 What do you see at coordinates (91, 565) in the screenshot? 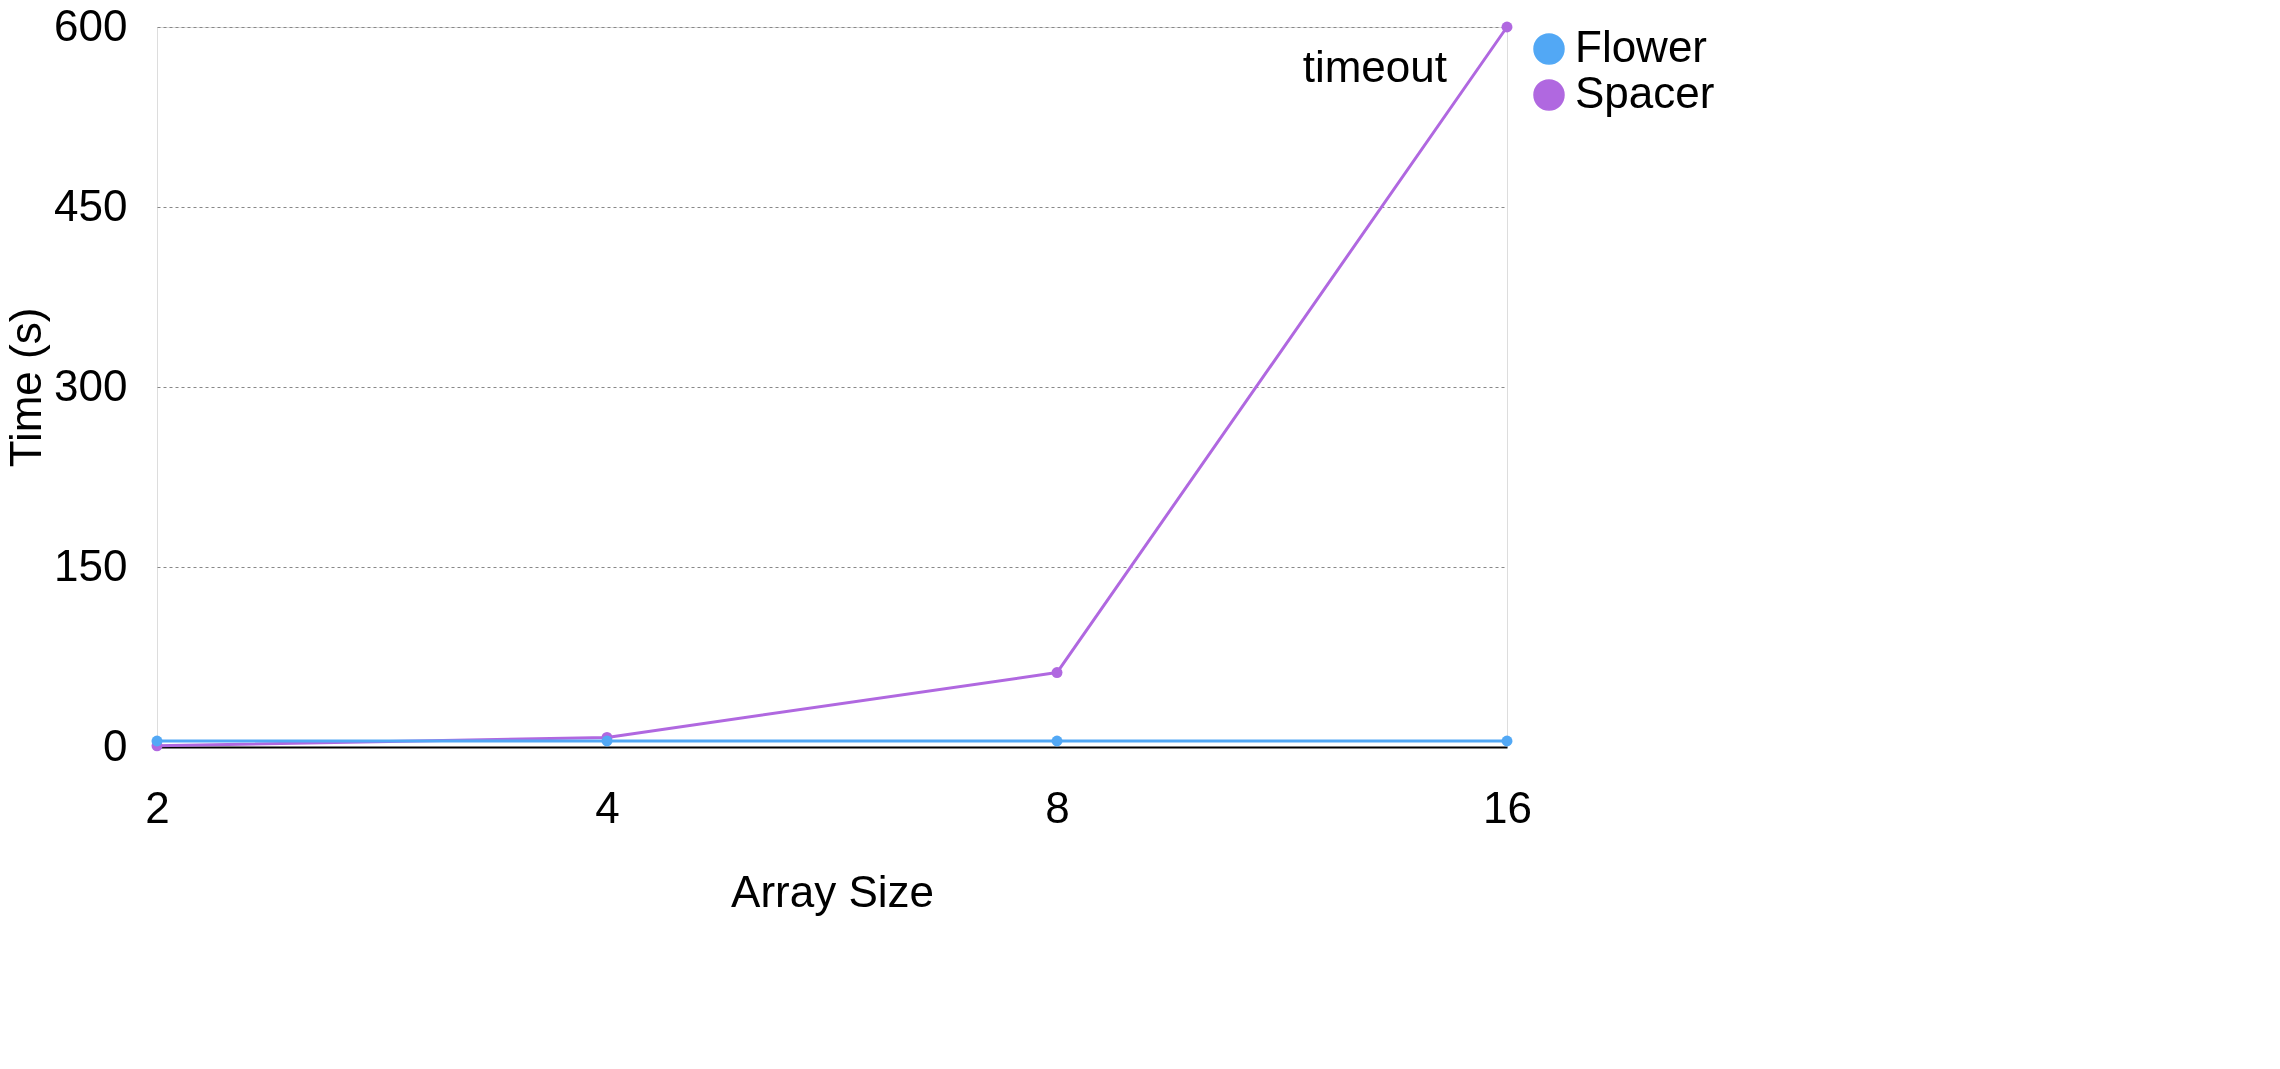
I see `y-tick-label: 150` at bounding box center [91, 565].